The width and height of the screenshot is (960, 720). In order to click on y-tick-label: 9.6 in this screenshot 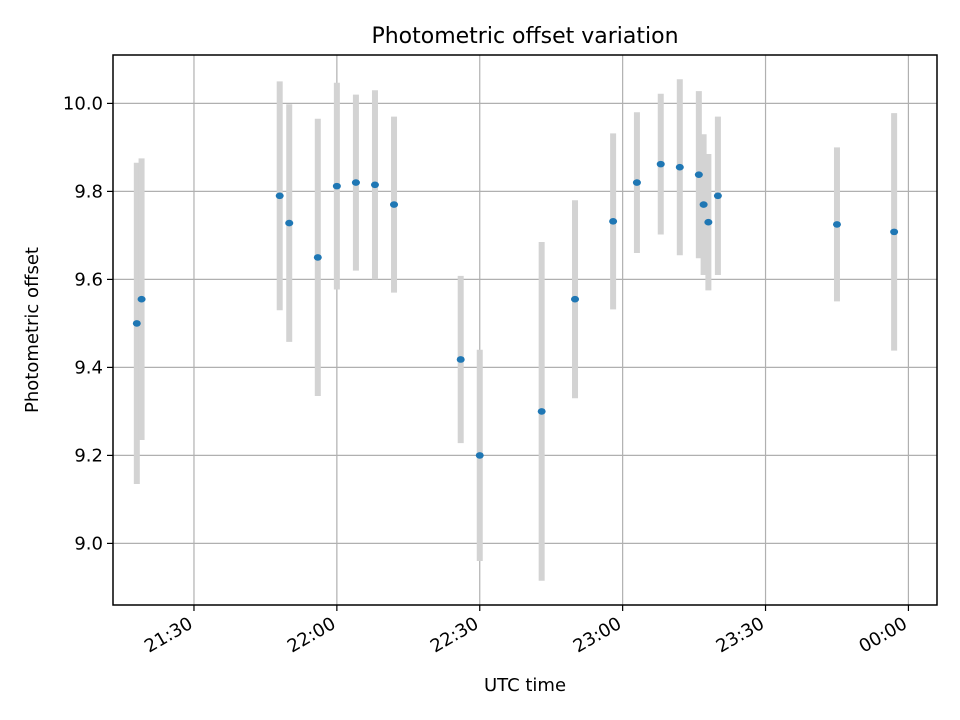, I will do `click(88, 279)`.